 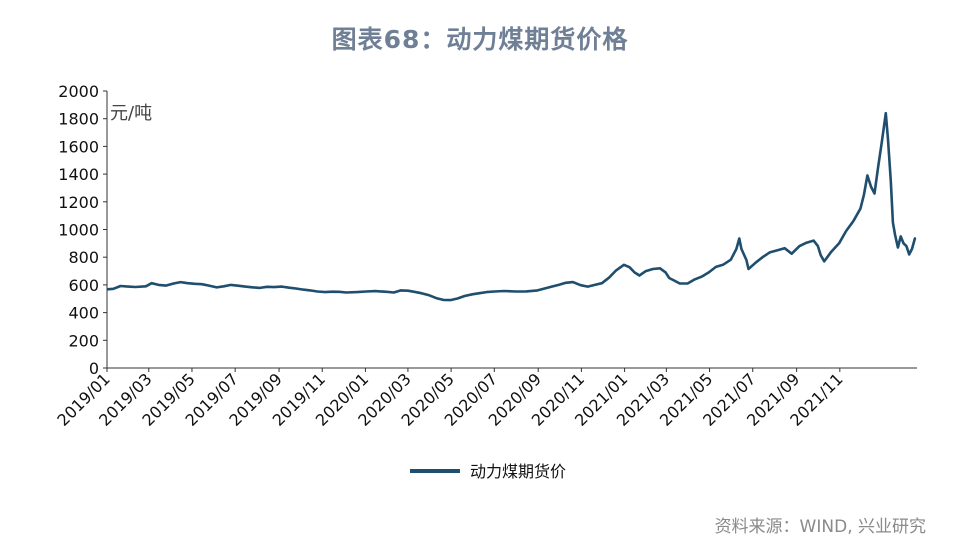 I want to click on y-tick-label: 1800, so click(x=78, y=119).